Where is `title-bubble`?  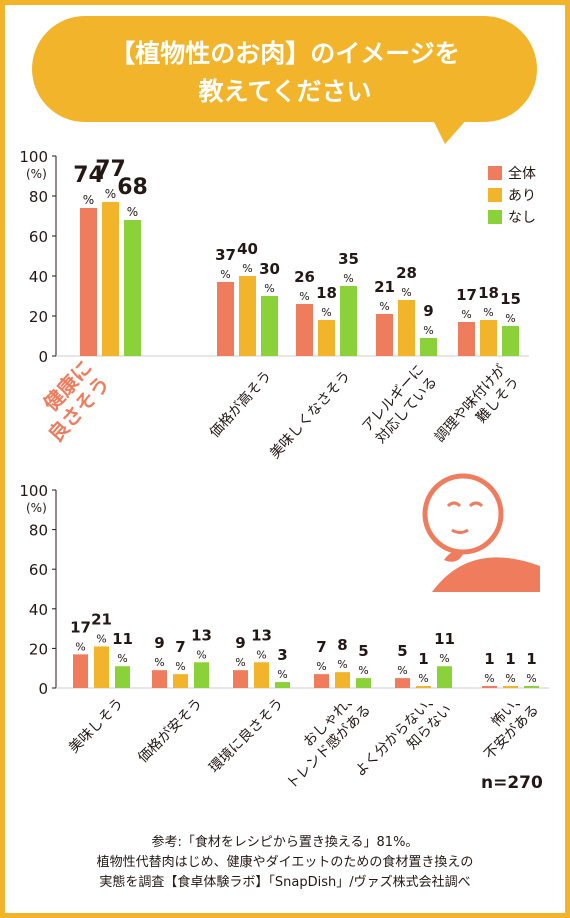 title-bubble is located at coordinates (284, 80).